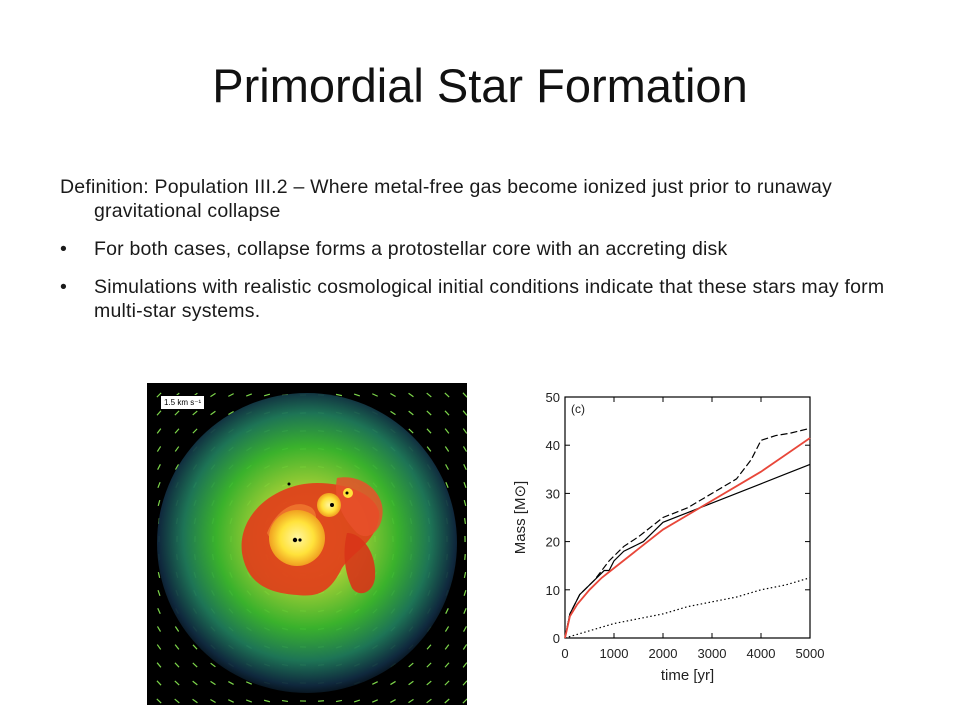 The image size is (960, 720). Describe the element at coordinates (564, 653) in the screenshot. I see `x-tick-label: 0` at that location.